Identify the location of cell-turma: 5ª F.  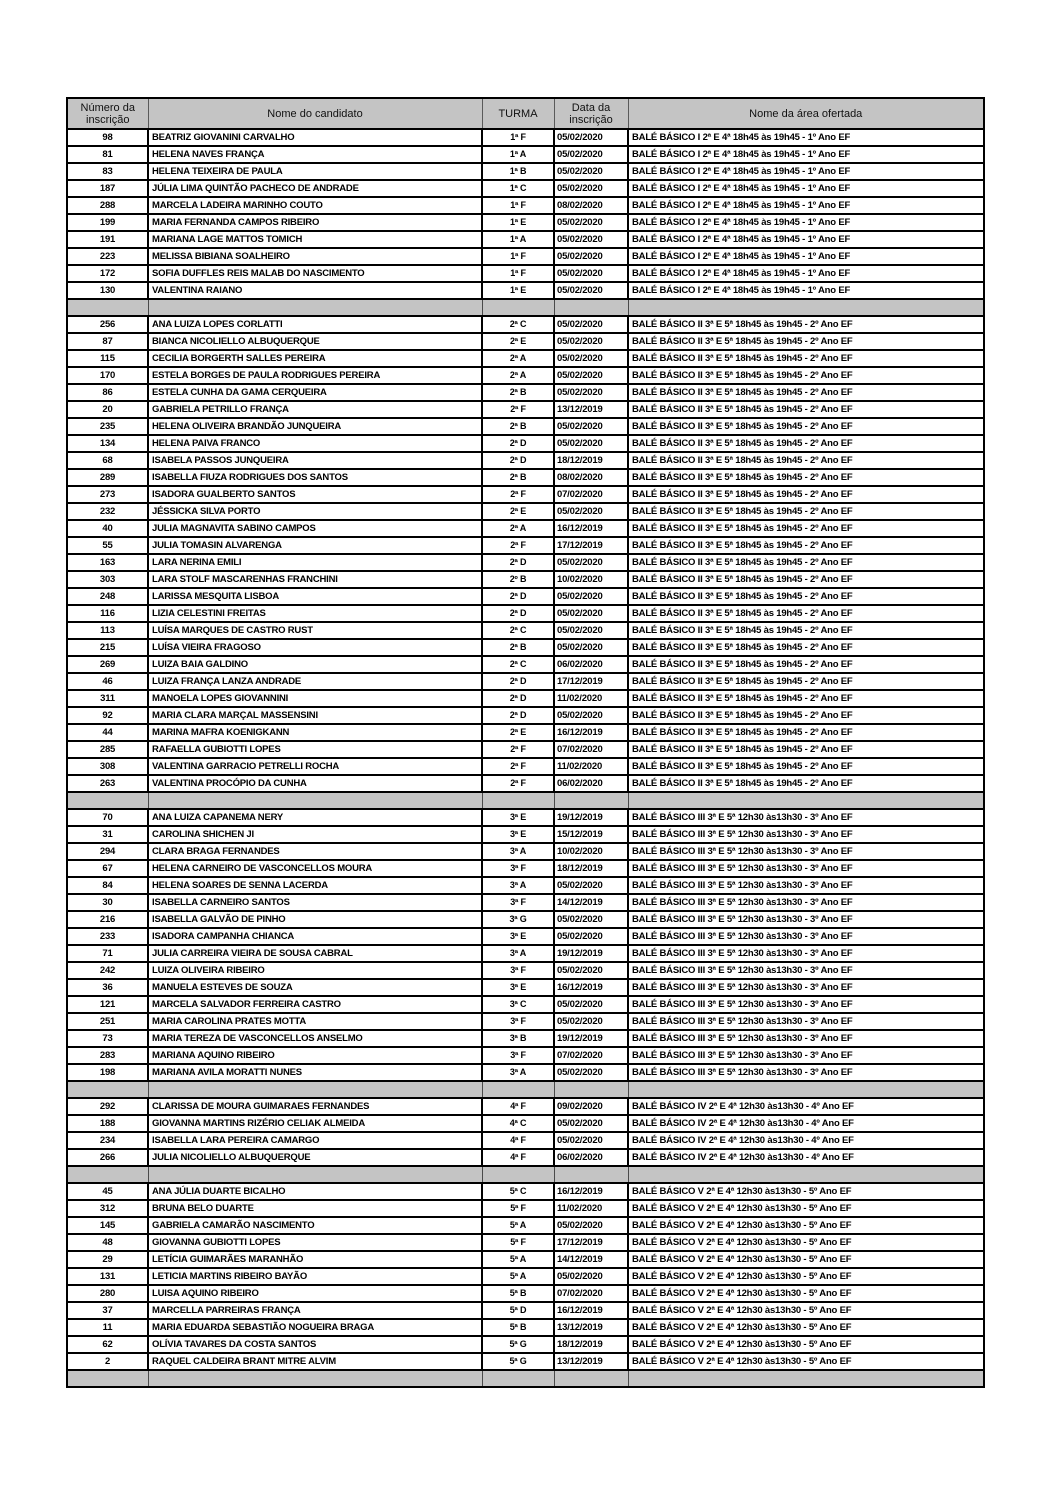
(518, 1242).